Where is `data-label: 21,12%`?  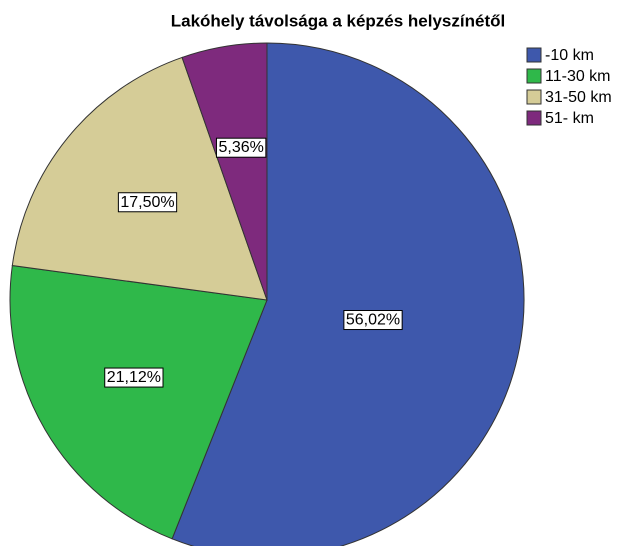
data-label: 21,12% is located at coordinates (134, 377).